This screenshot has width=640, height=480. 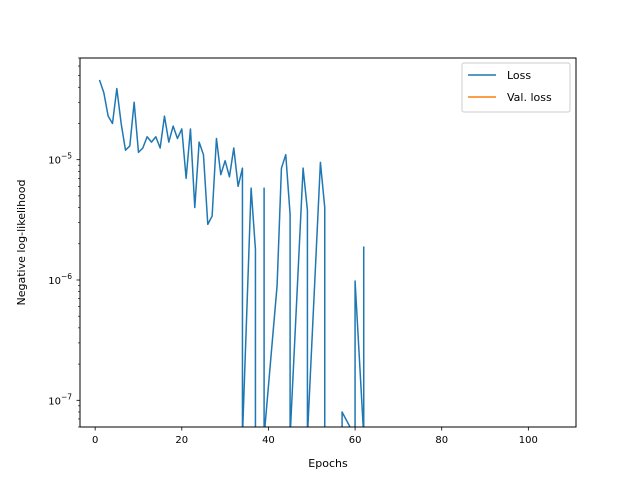 I want to click on x-tick-label-5: 100, so click(x=528, y=440).